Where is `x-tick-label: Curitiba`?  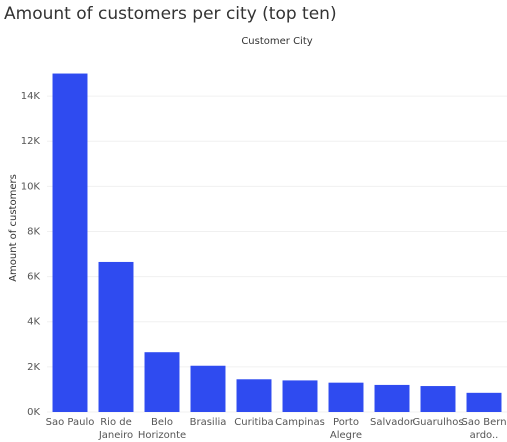
x-tick-label: Curitiba is located at coordinates (253, 422).